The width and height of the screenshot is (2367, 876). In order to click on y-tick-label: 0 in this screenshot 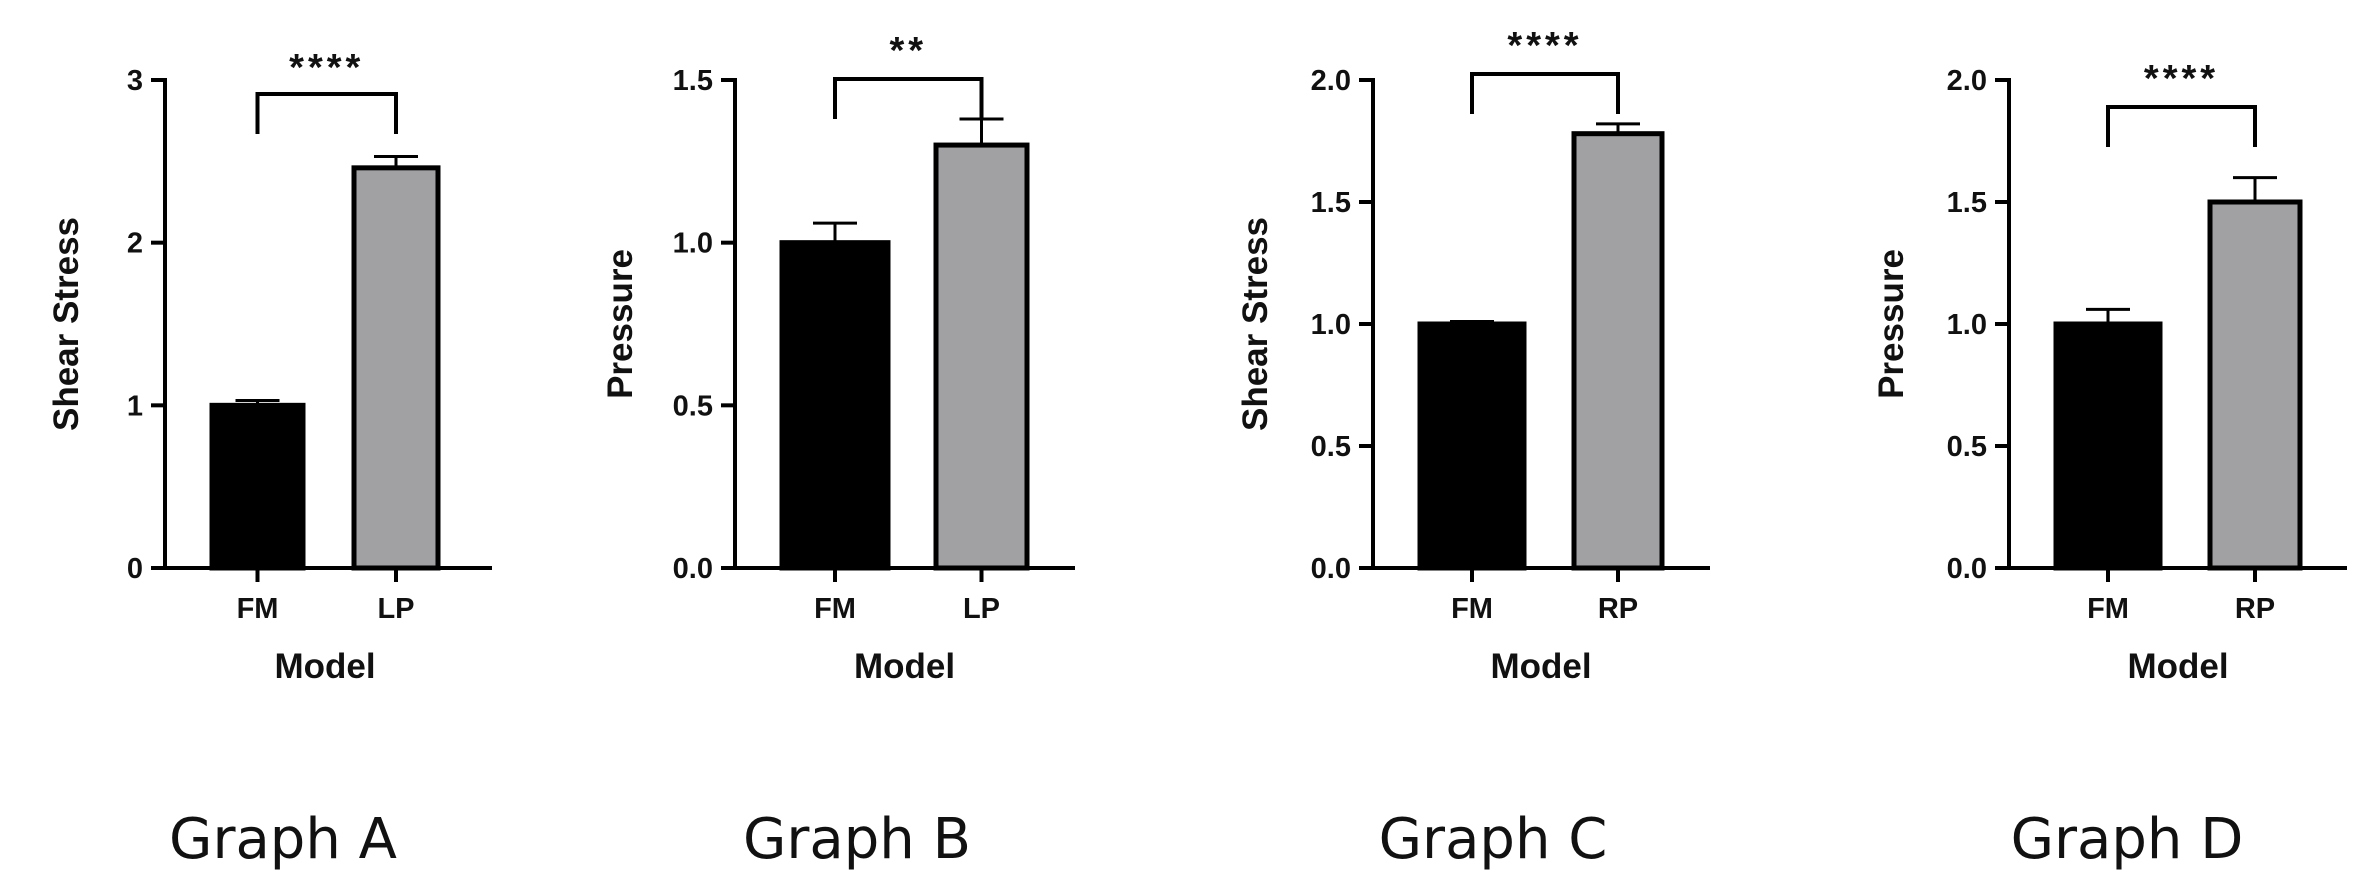, I will do `click(135, 569)`.